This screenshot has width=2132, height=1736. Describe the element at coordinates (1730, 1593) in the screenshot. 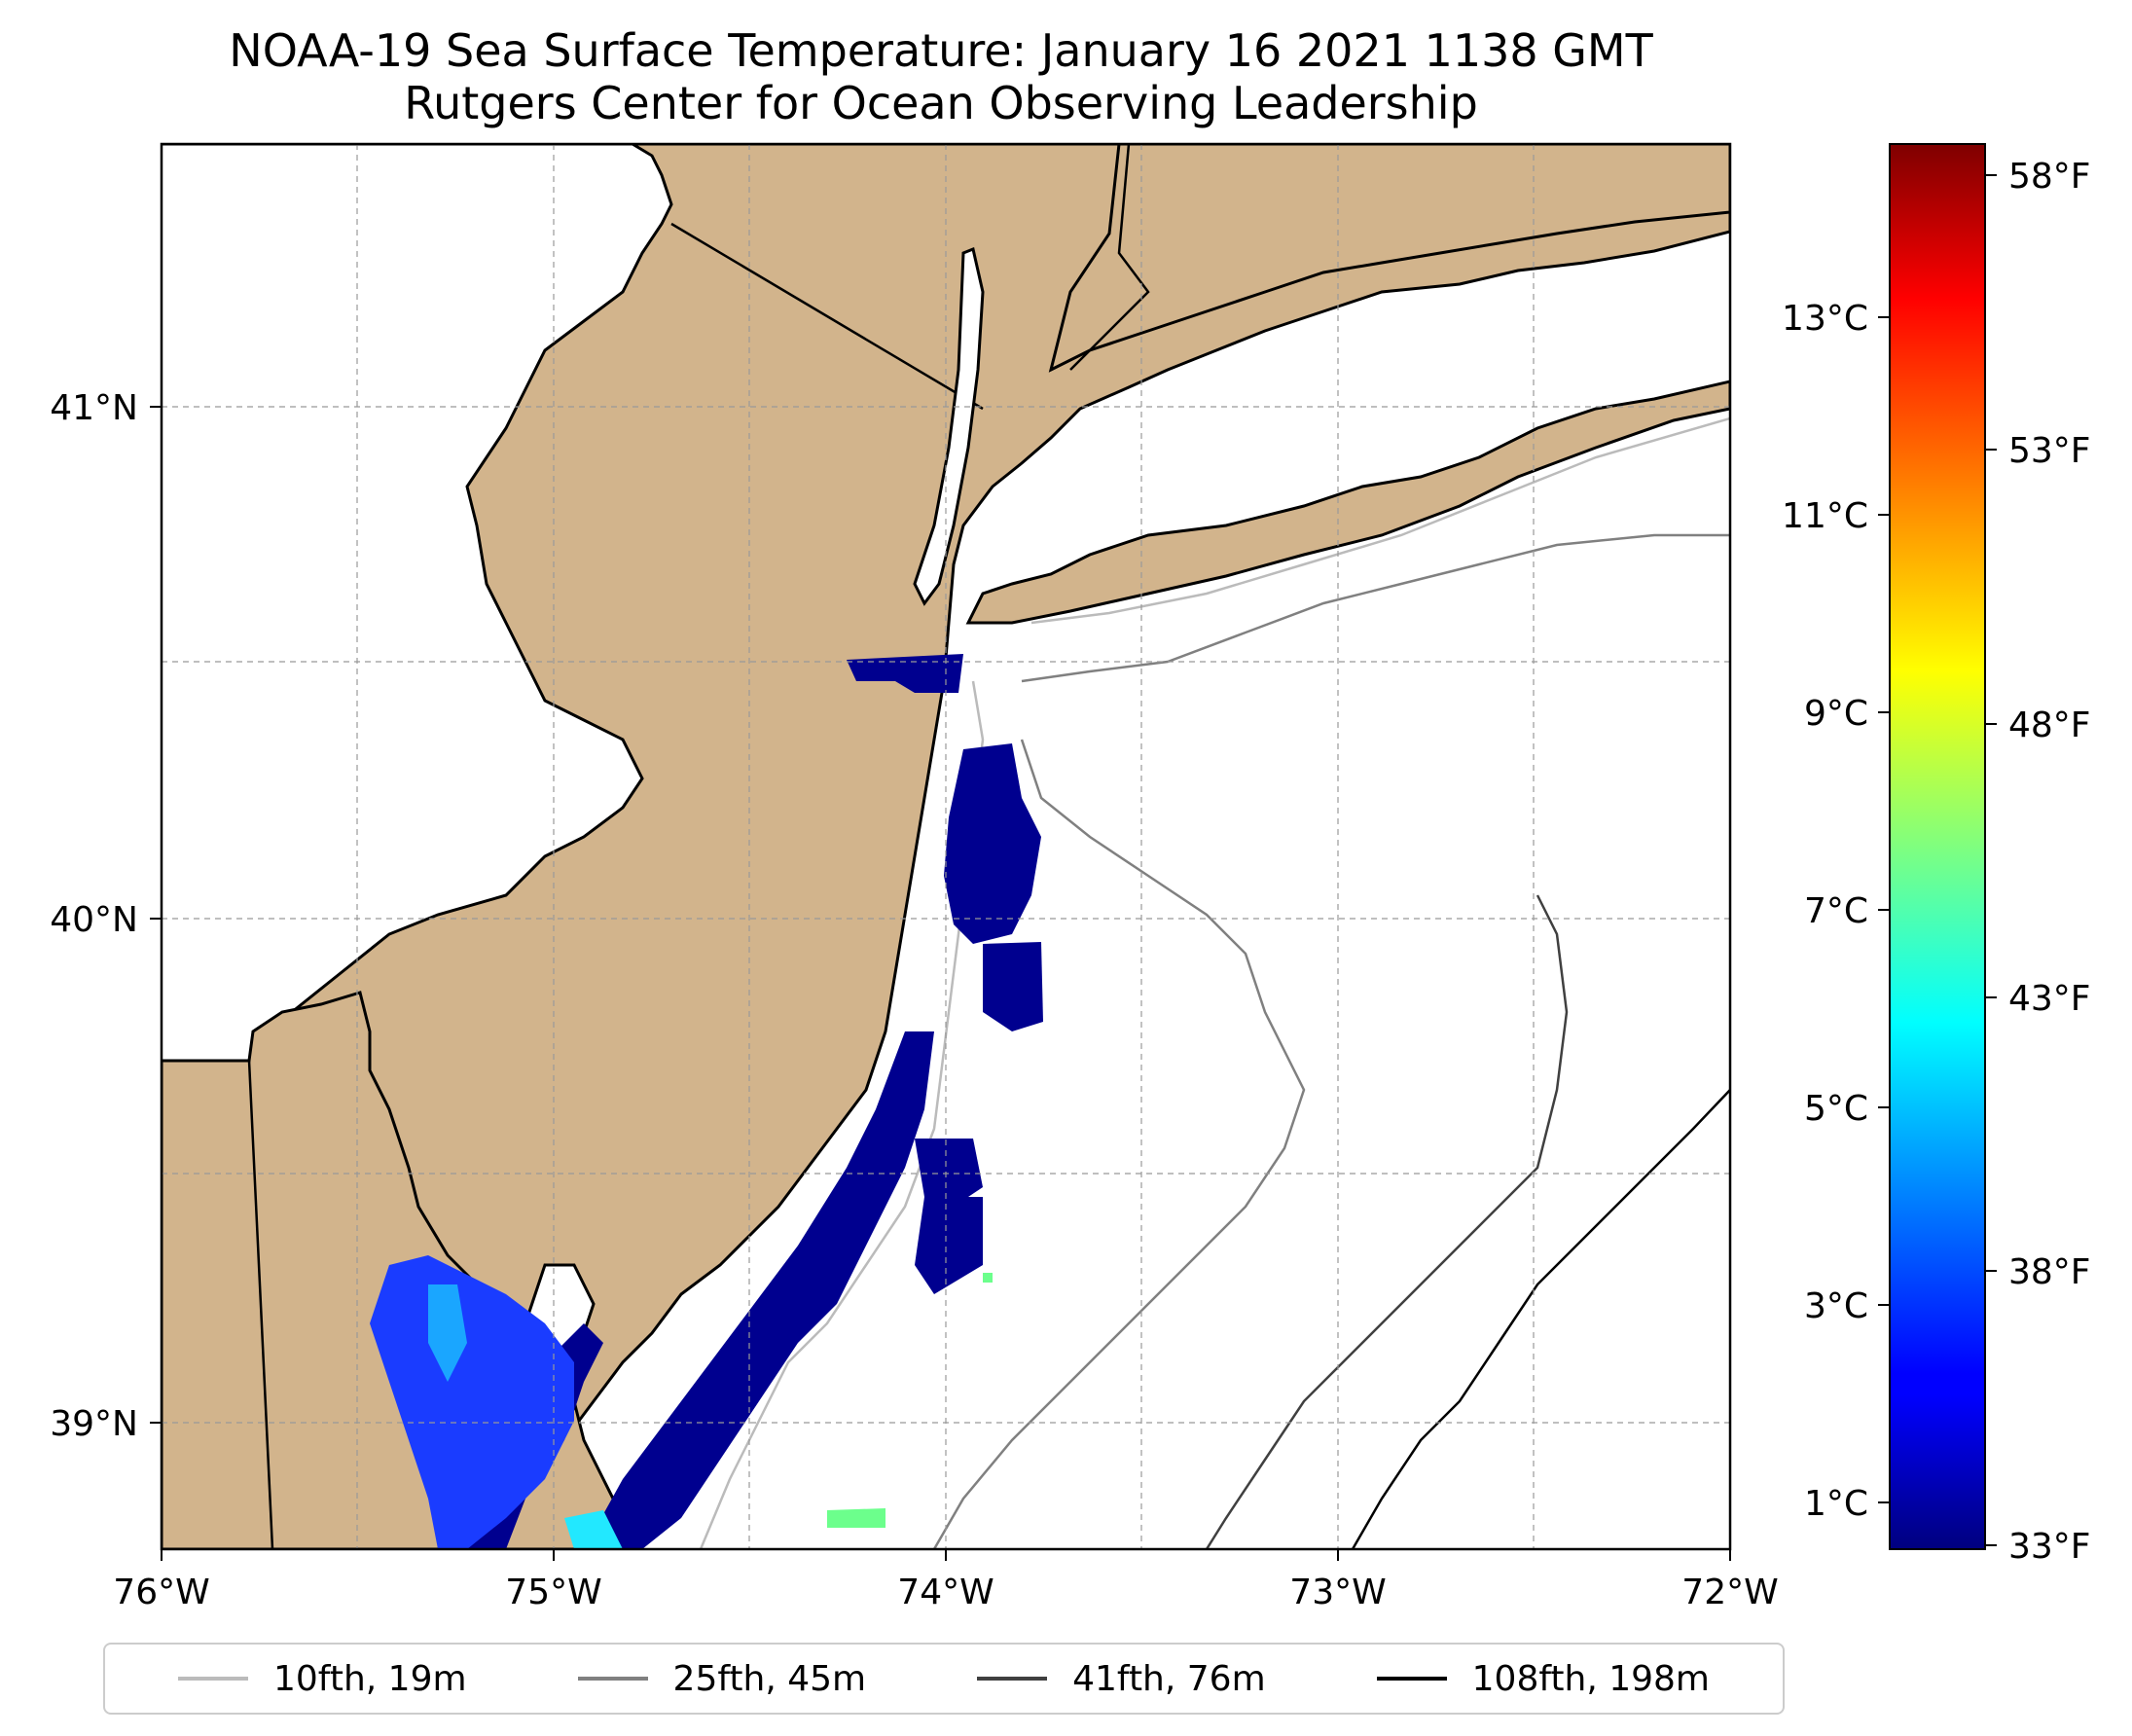

I see `x-tick-label: 72°W` at that location.